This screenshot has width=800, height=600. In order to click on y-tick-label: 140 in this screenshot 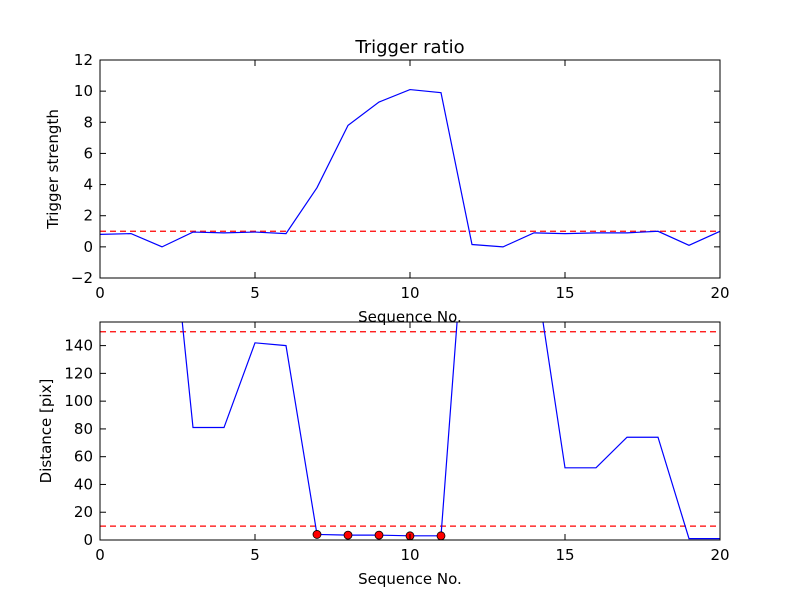, I will do `click(78, 346)`.